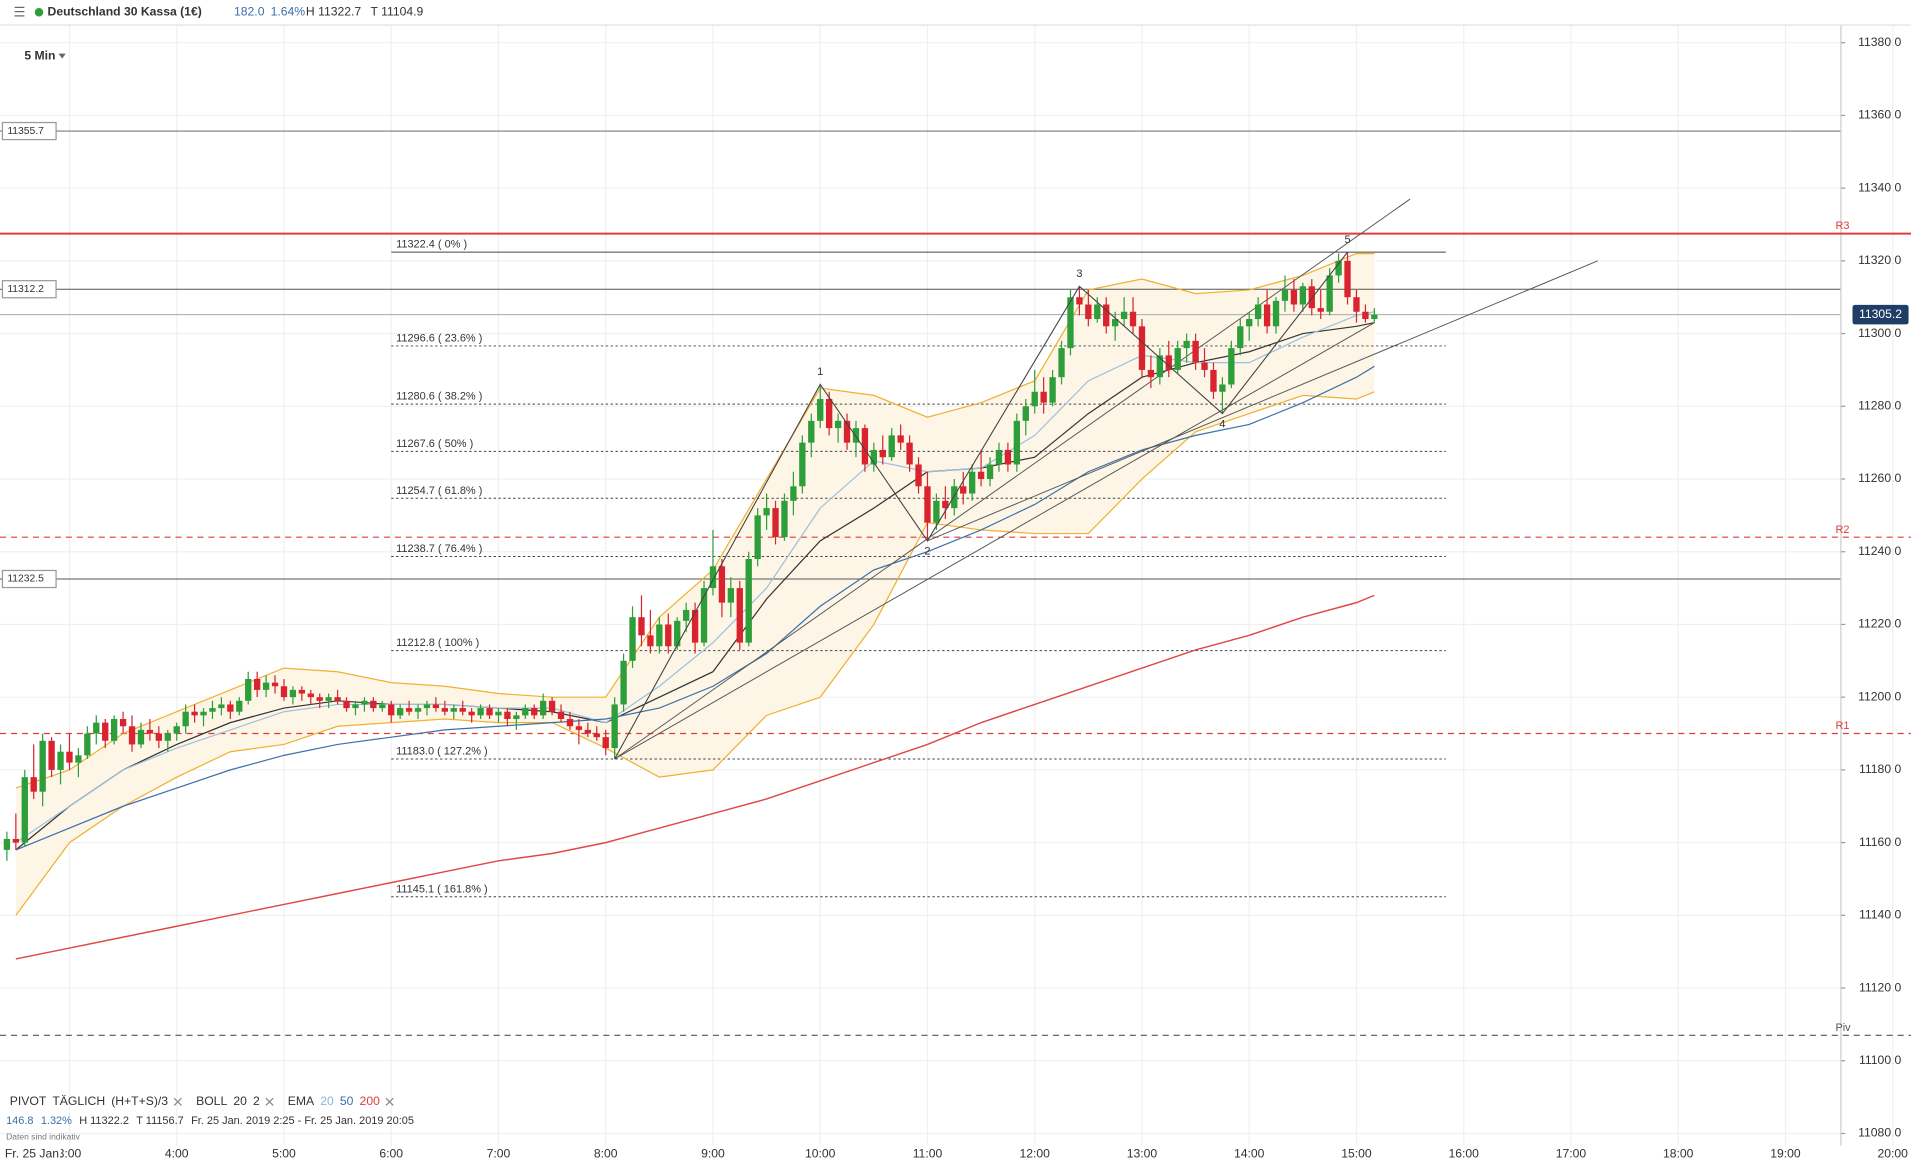  Describe the element at coordinates (301, 1101) in the screenshot. I see `legend-ema: EMA` at that location.